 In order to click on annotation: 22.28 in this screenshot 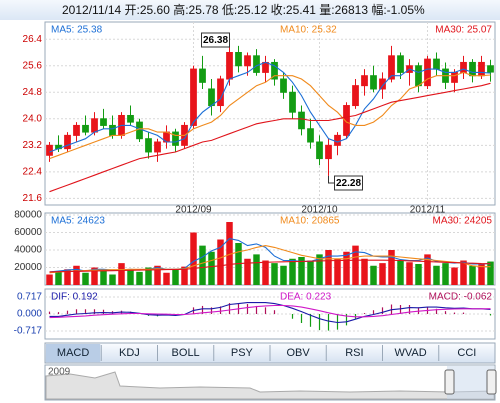, I will do `click(348, 183)`.